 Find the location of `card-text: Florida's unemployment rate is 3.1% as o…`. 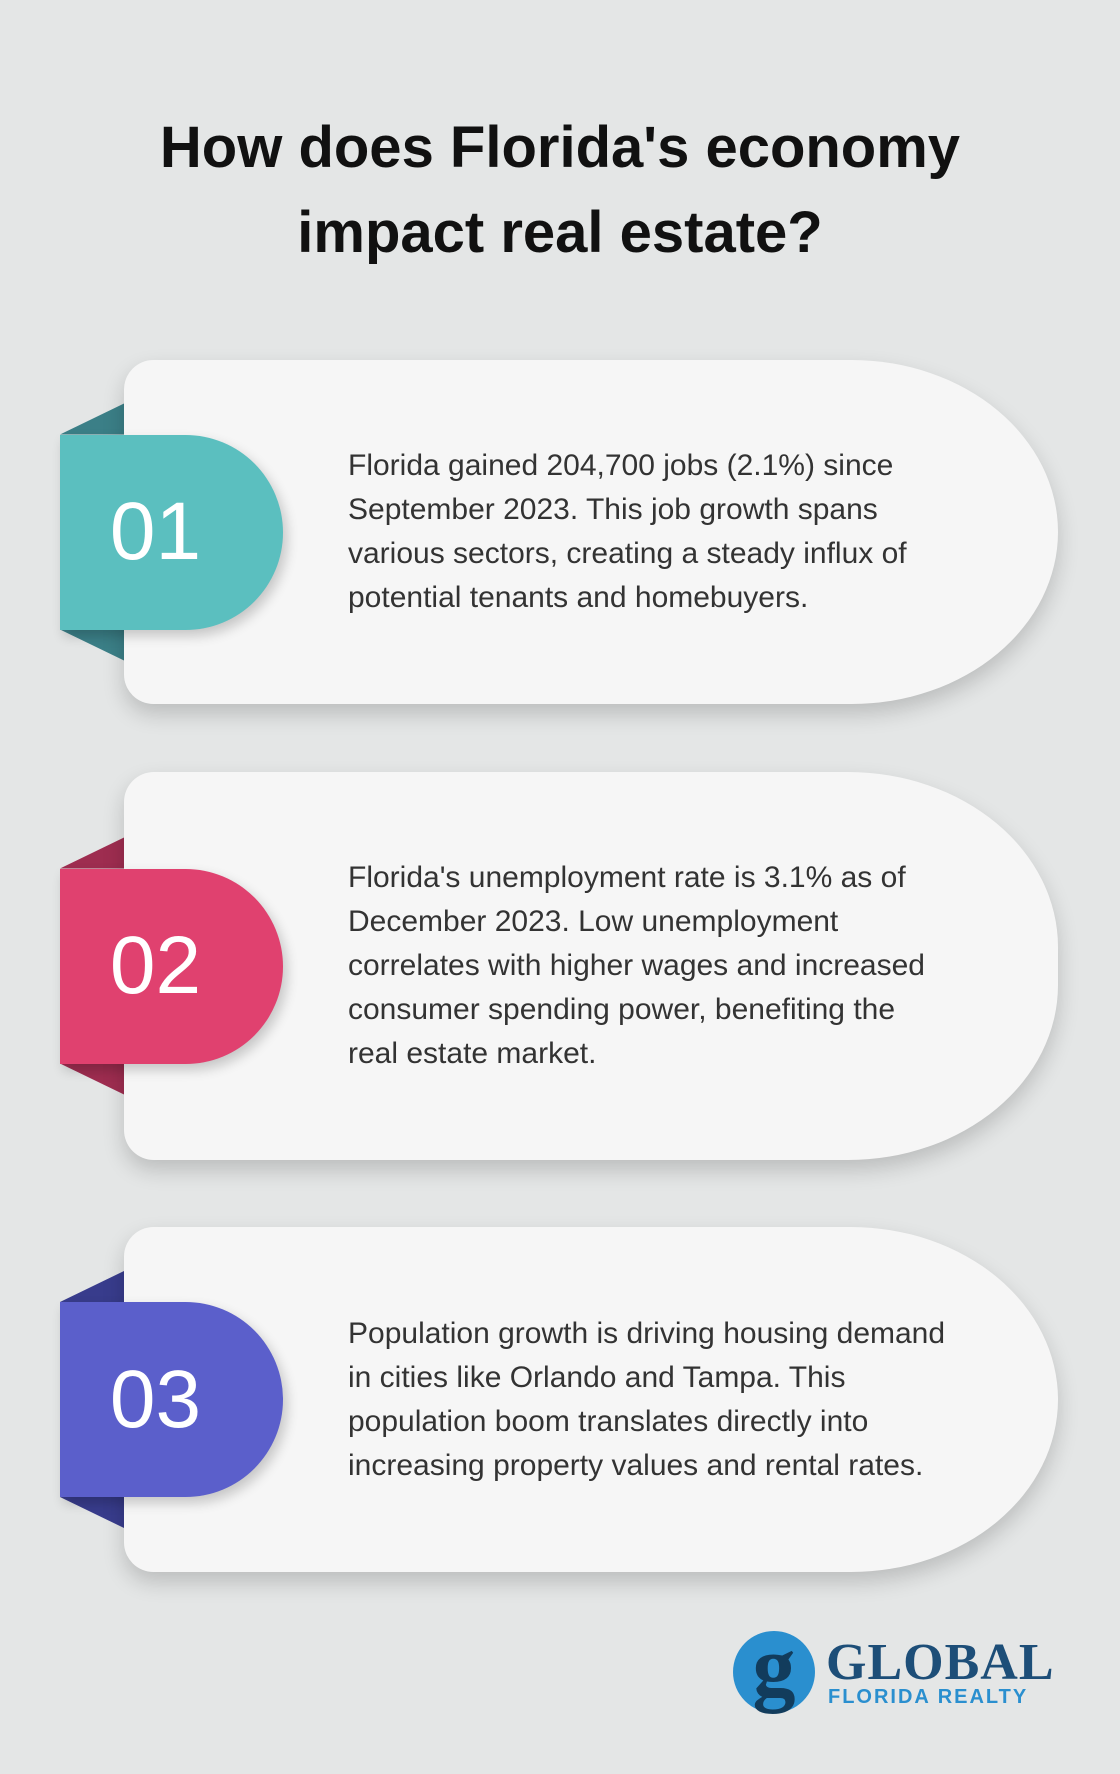

card-text: Florida's unemployment rate is 3.1% as o… is located at coordinates (636, 965).